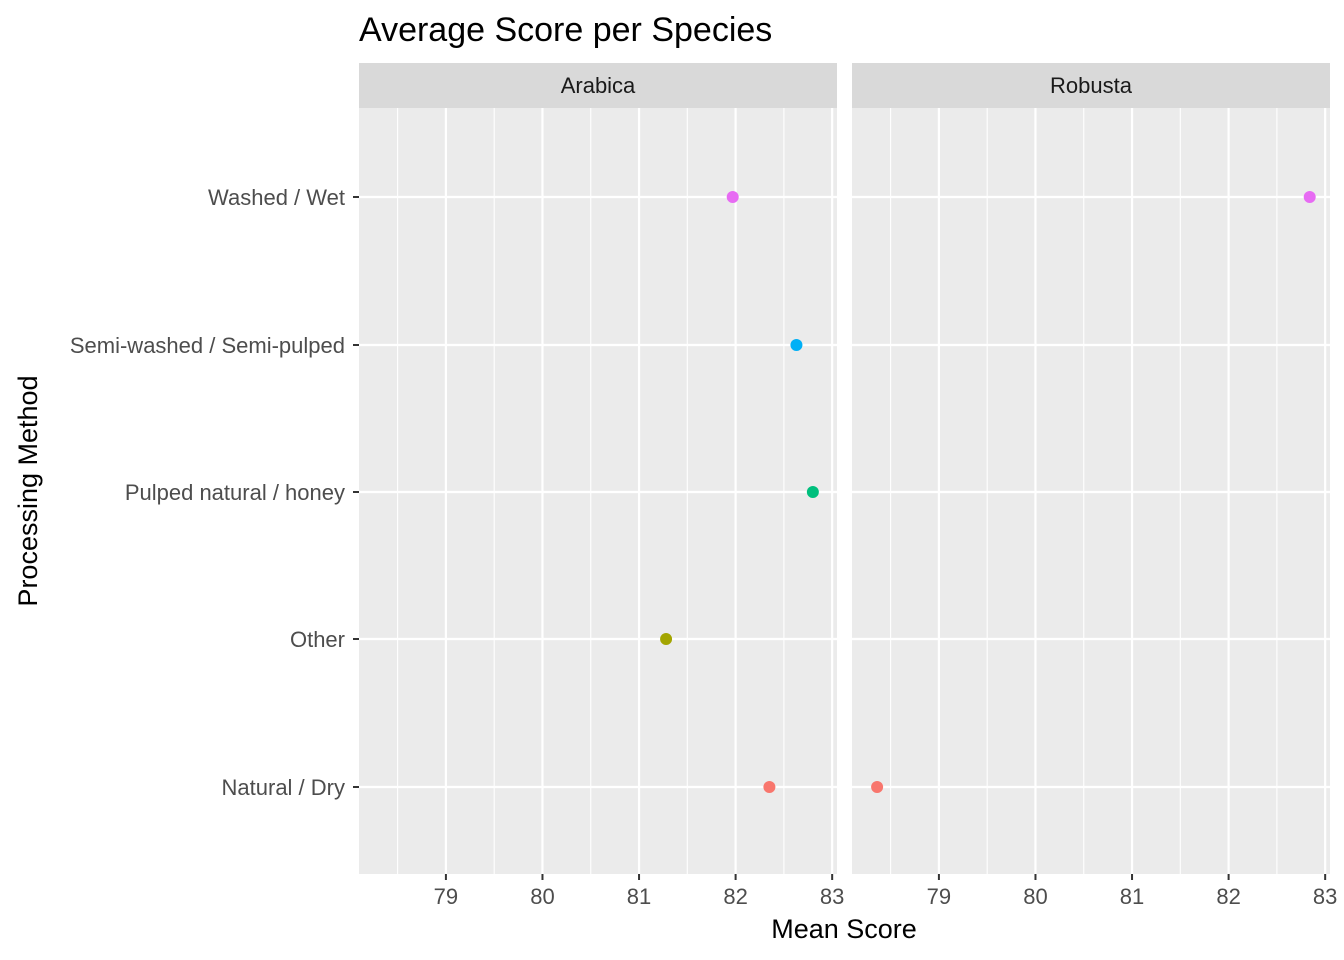 The height and width of the screenshot is (960, 1344). I want to click on x-axis-title: Mean Score, so click(844, 929).